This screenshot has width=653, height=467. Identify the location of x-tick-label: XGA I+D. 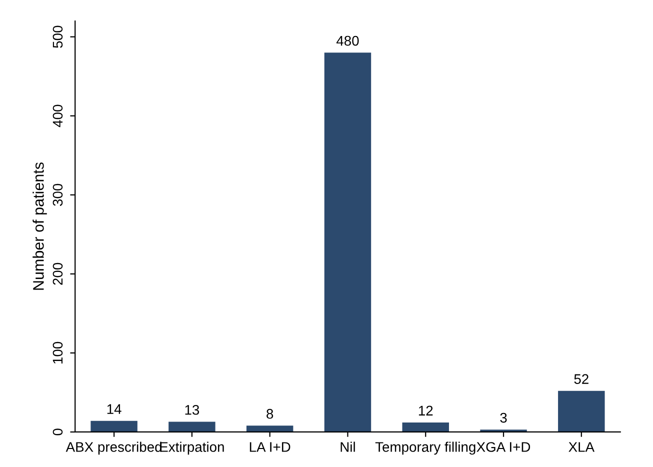
(503, 447).